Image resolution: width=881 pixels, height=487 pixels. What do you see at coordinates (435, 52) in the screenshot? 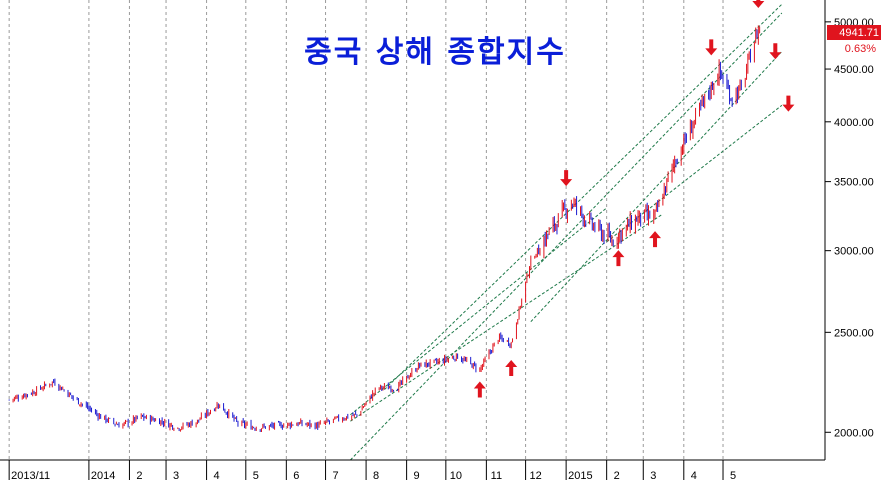
I see `chart-title: 중국 상해 종합지수` at bounding box center [435, 52].